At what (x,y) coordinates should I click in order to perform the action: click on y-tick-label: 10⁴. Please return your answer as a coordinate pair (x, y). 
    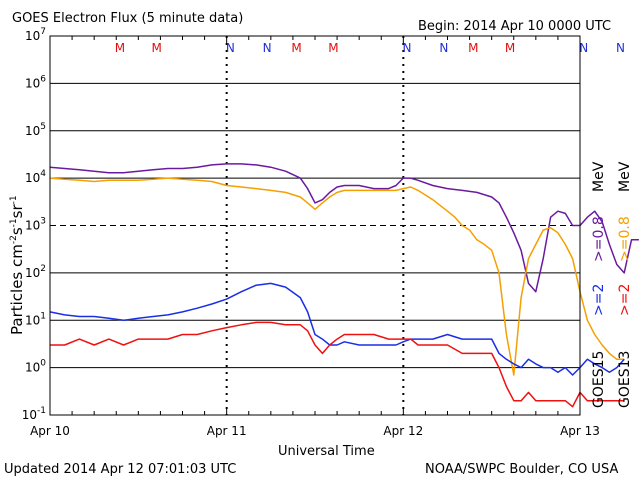
    Looking at the image, I should click on (35, 177).